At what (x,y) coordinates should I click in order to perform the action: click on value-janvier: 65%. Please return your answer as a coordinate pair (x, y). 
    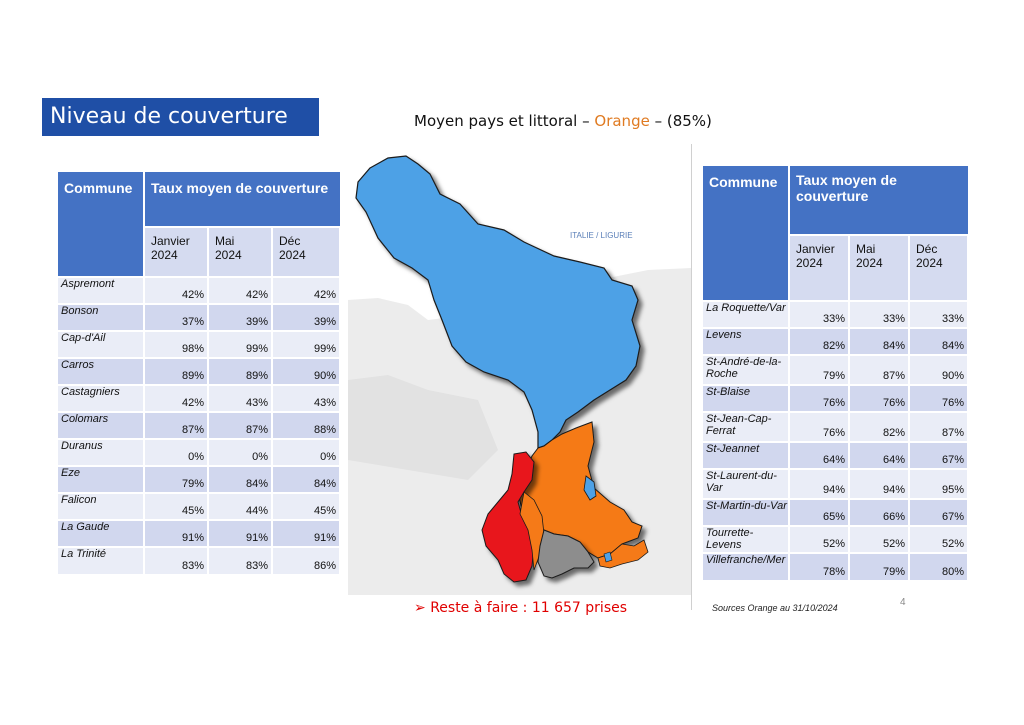
    Looking at the image, I should click on (819, 512).